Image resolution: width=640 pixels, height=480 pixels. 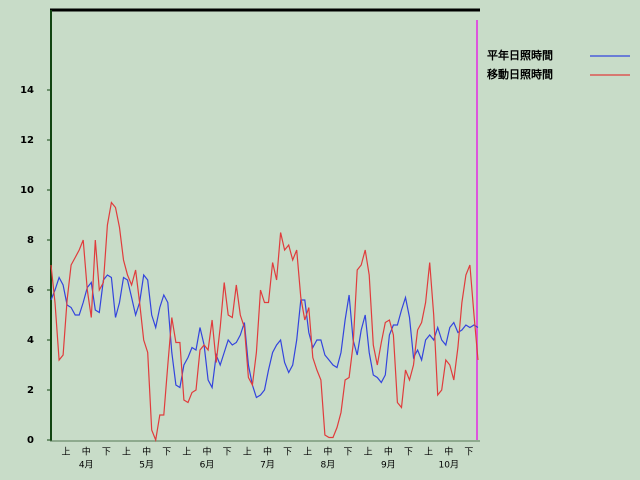 What do you see at coordinates (86, 465) in the screenshot?
I see `month-label: 4月` at bounding box center [86, 465].